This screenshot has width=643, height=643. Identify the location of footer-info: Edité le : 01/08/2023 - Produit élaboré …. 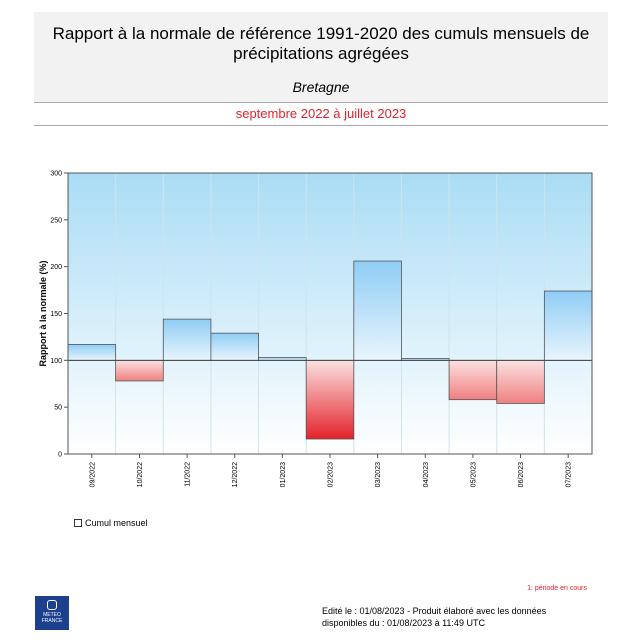
(434, 617).